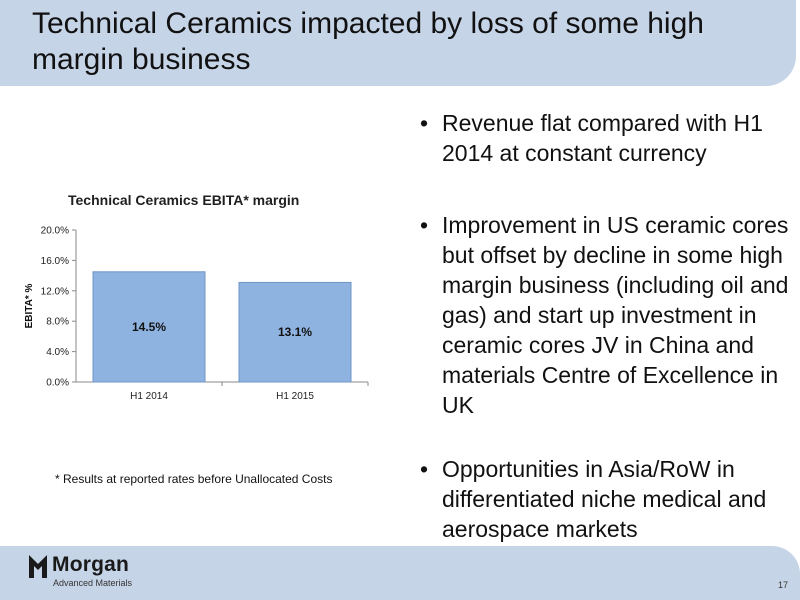  What do you see at coordinates (29, 305) in the screenshot?
I see `y-axis-label: EBITA* %` at bounding box center [29, 305].